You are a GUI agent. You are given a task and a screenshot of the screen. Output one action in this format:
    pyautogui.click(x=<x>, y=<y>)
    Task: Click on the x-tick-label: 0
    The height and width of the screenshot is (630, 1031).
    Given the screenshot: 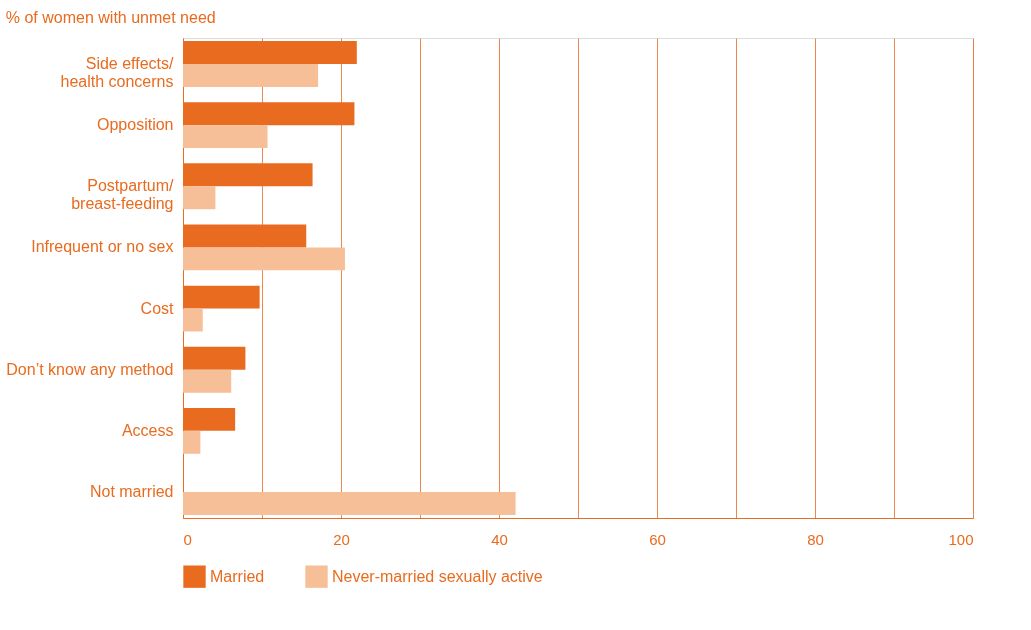 What is the action you would take?
    pyautogui.click(x=187, y=539)
    